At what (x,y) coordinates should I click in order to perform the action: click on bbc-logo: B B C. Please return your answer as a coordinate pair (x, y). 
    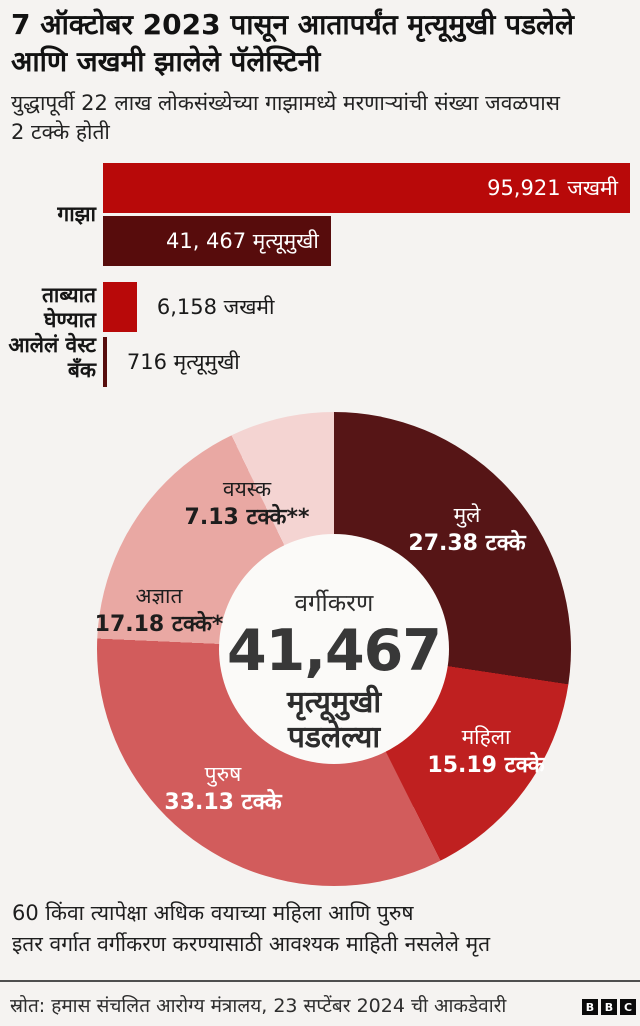
    Looking at the image, I should click on (609, 1007).